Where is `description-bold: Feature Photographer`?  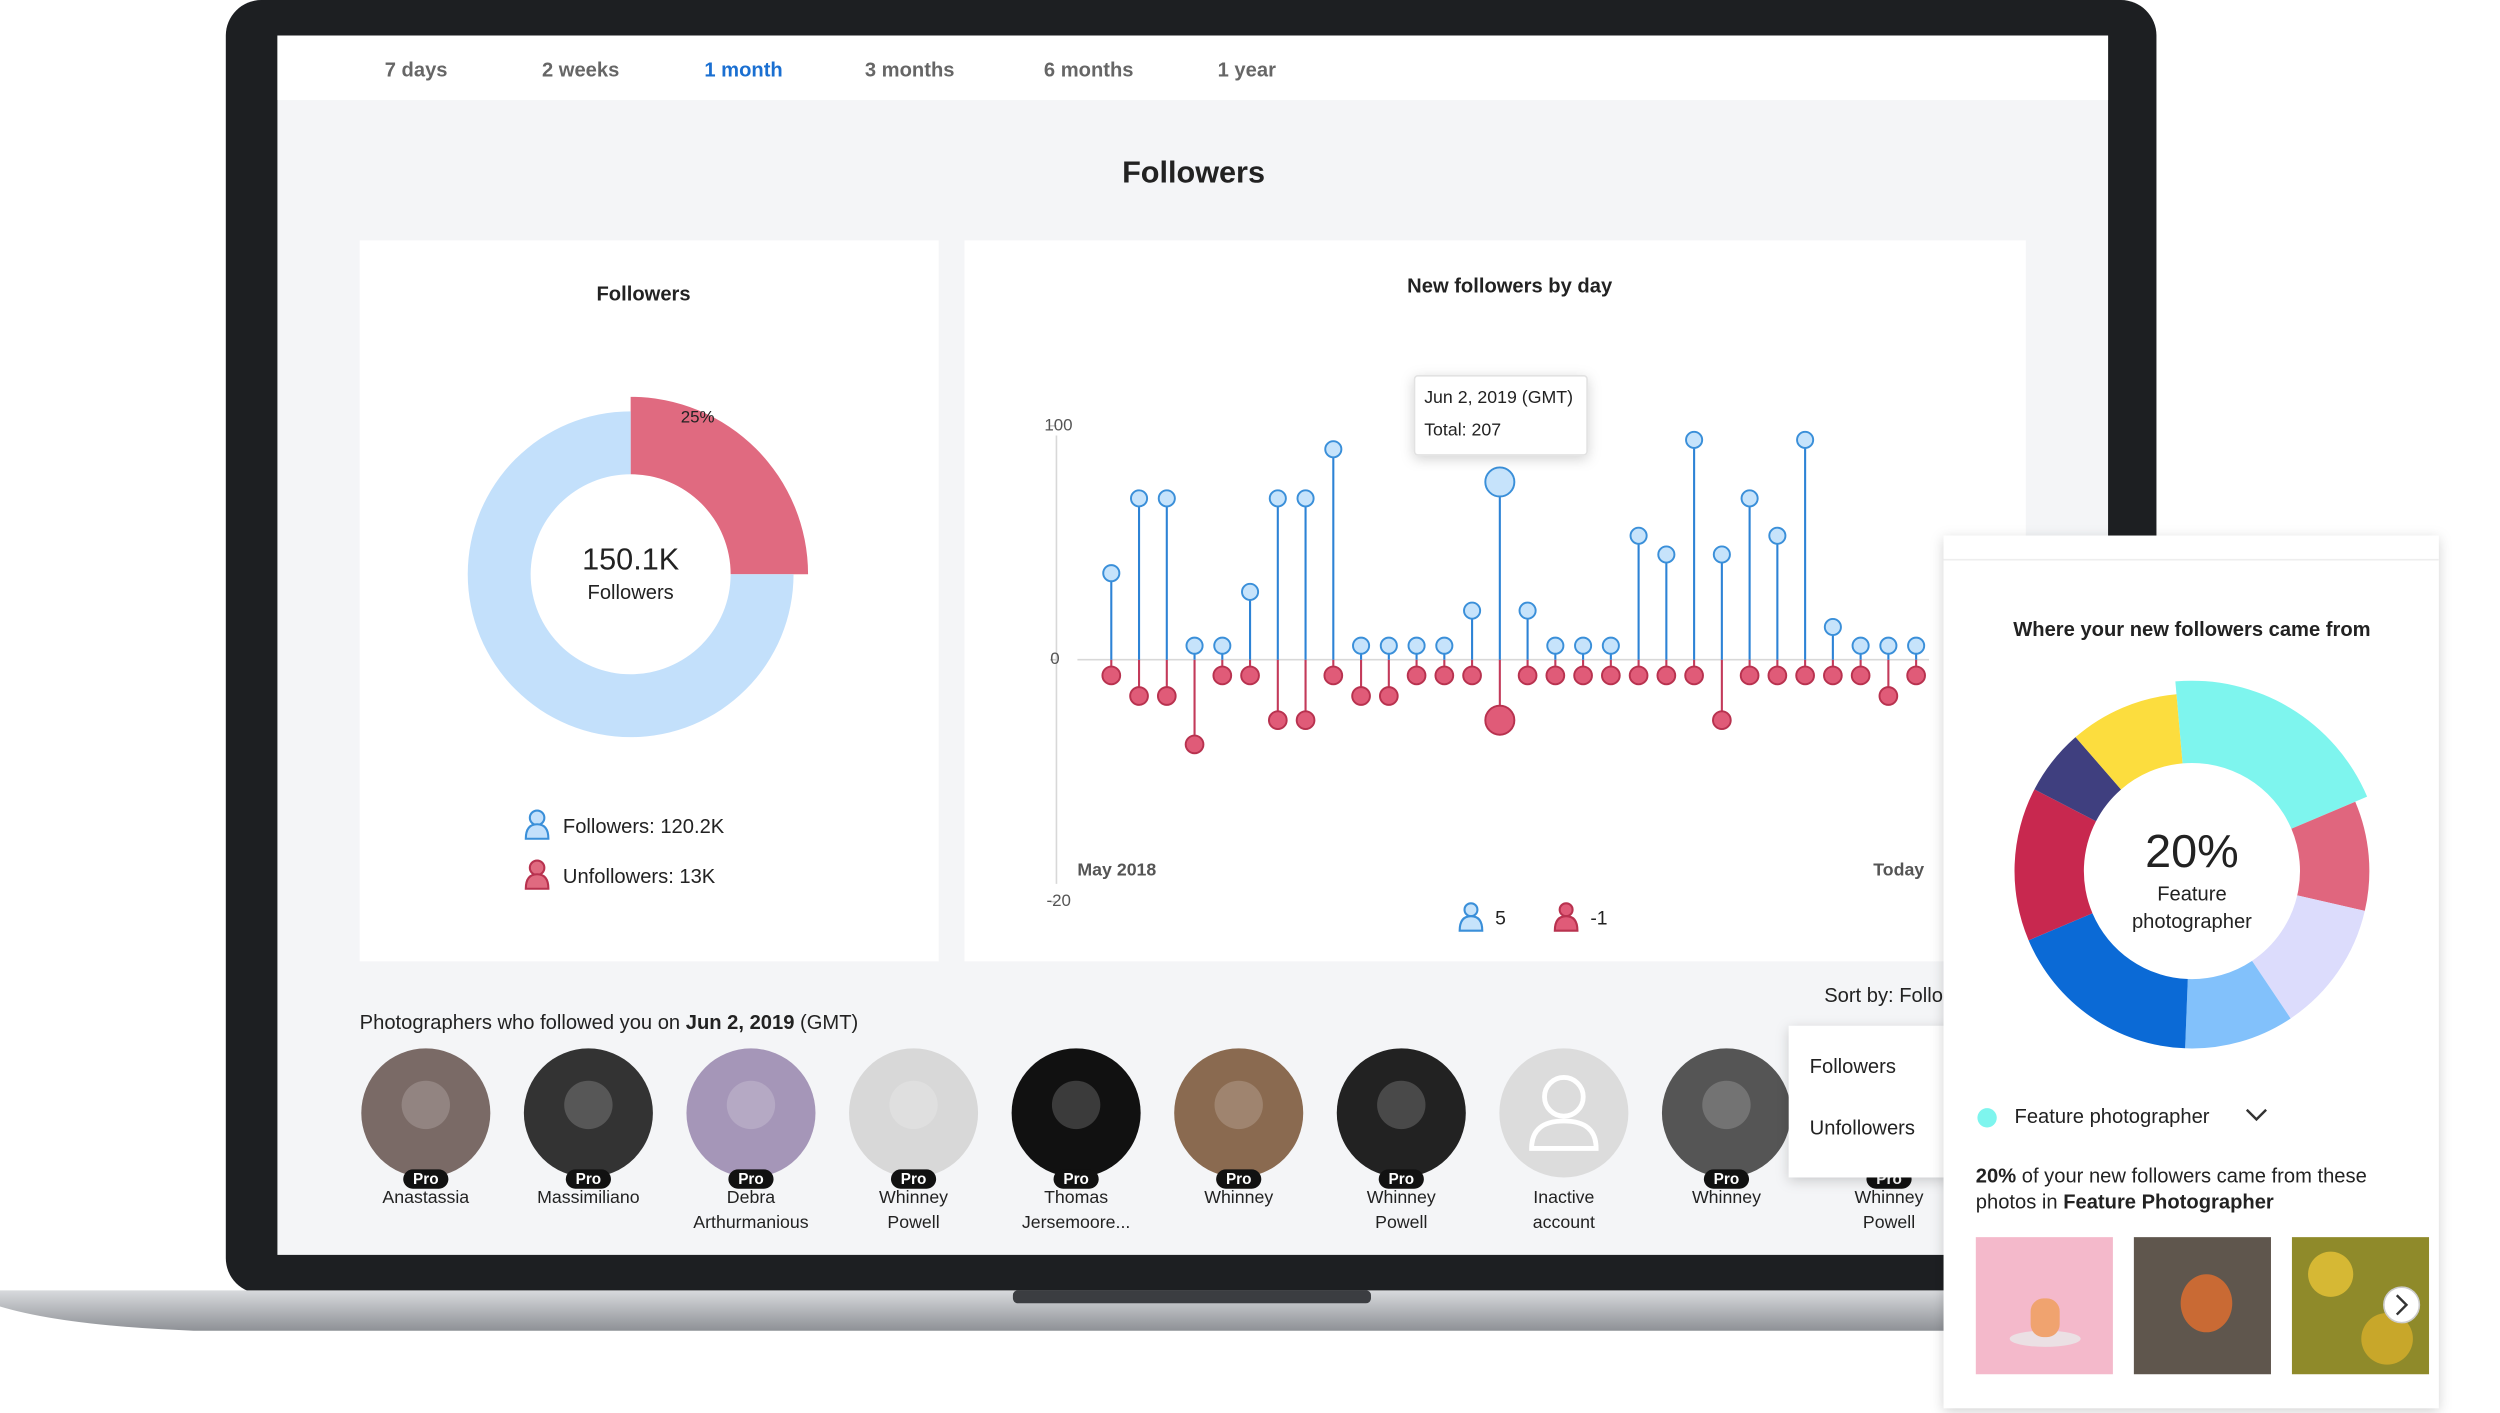
description-bold: Feature Photographer is located at coordinates (2168, 1203).